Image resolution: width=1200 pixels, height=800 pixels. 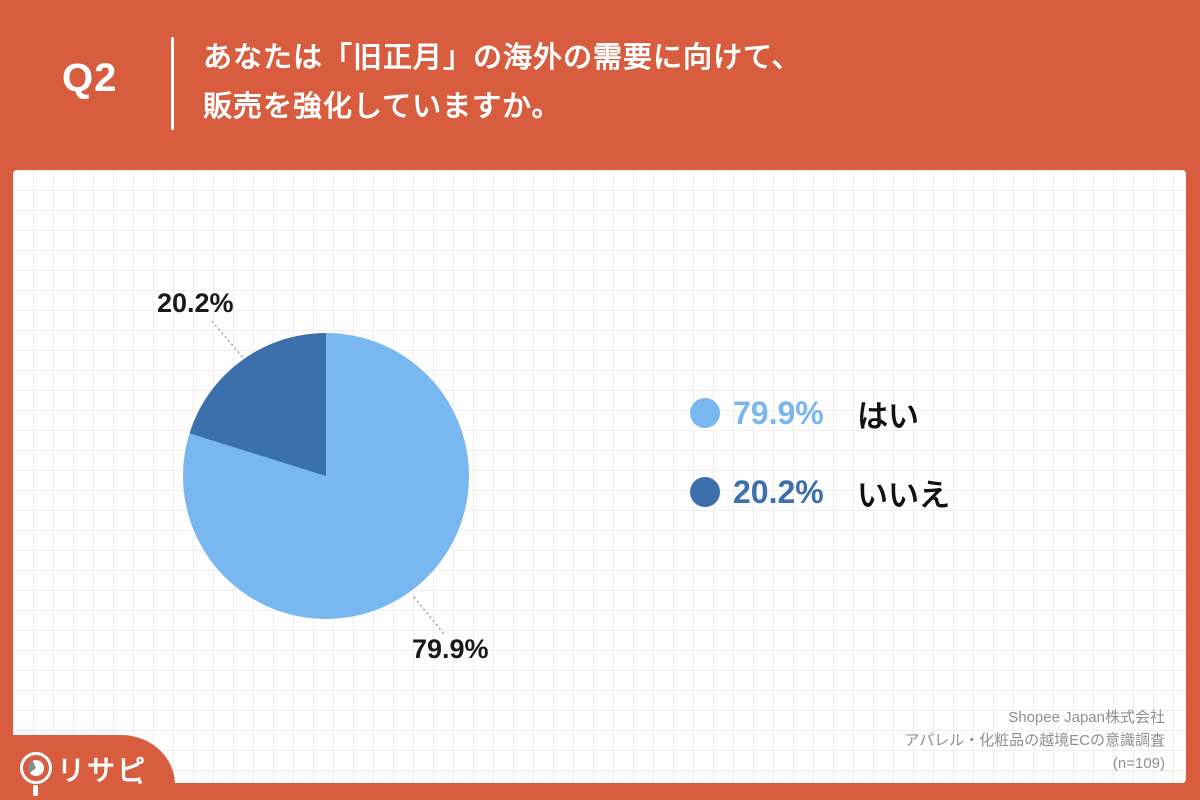 What do you see at coordinates (90, 78) in the screenshot?
I see `question-number: Q2` at bounding box center [90, 78].